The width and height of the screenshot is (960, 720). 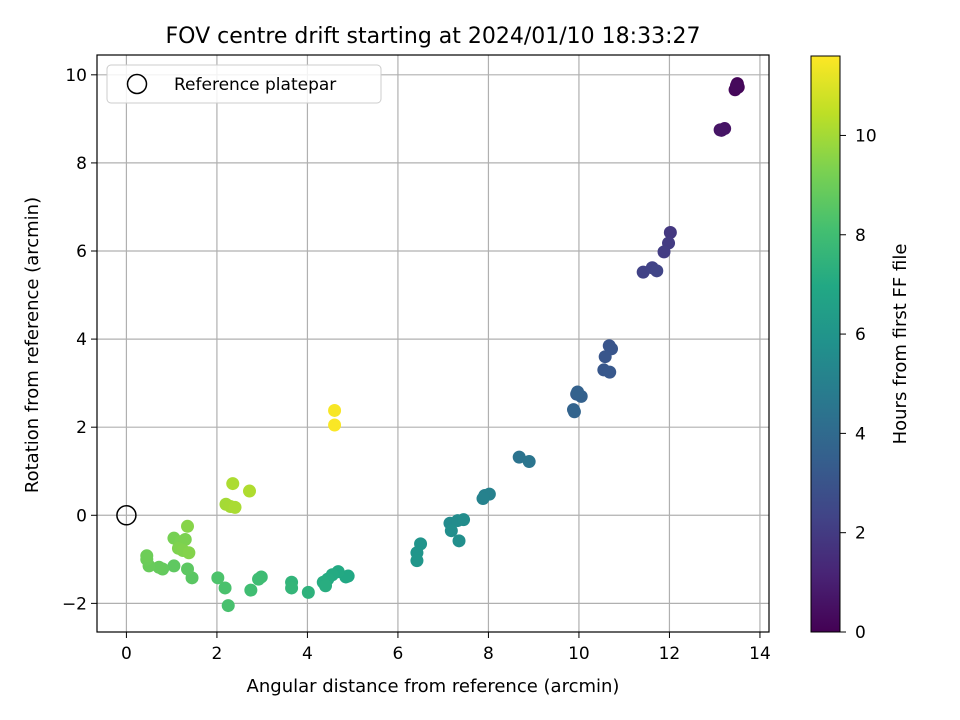 What do you see at coordinates (81, 516) in the screenshot?
I see `y-tick-label: 0` at bounding box center [81, 516].